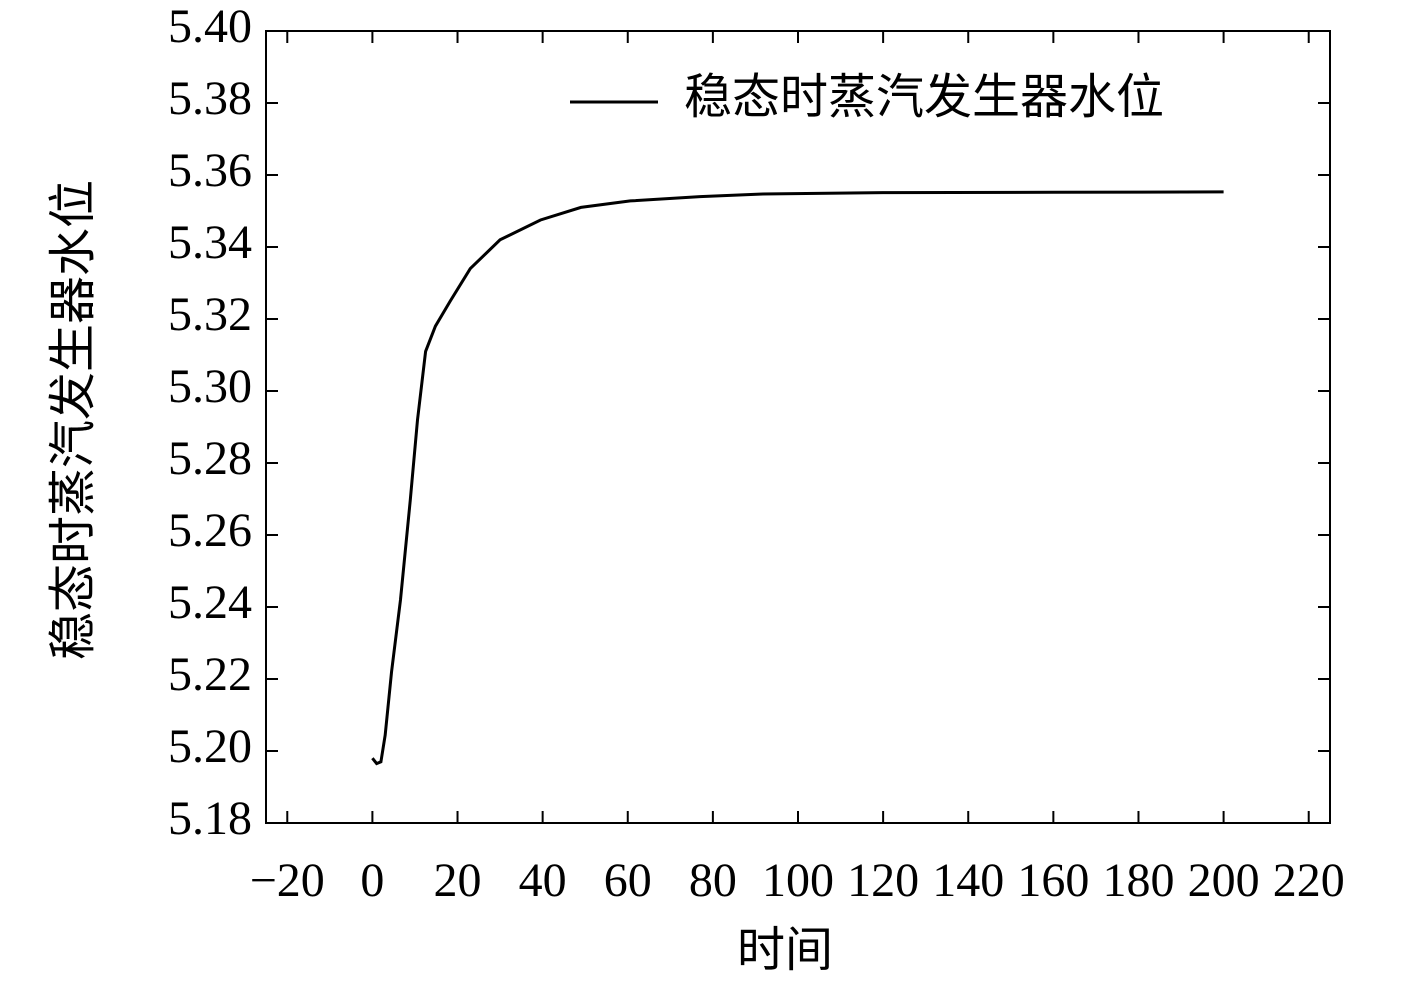  Describe the element at coordinates (210, 314) in the screenshot. I see `y-tick-label: 5.32` at that location.